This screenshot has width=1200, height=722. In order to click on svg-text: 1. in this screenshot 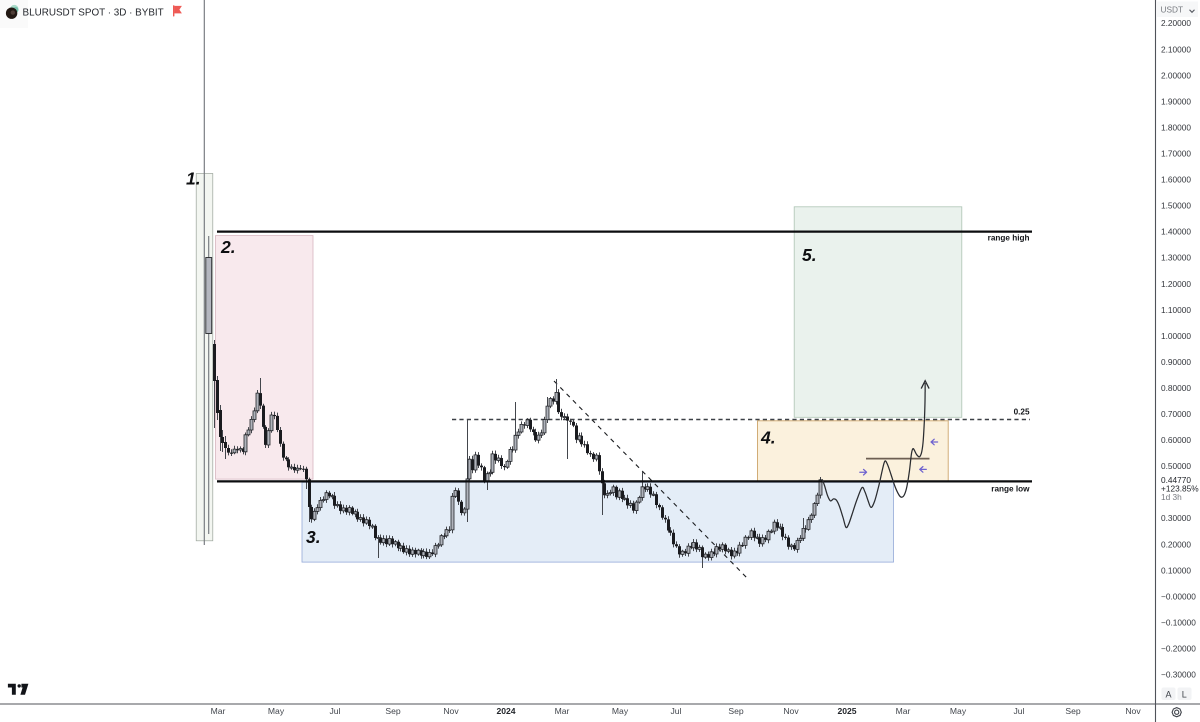, I will do `click(193, 179)`.